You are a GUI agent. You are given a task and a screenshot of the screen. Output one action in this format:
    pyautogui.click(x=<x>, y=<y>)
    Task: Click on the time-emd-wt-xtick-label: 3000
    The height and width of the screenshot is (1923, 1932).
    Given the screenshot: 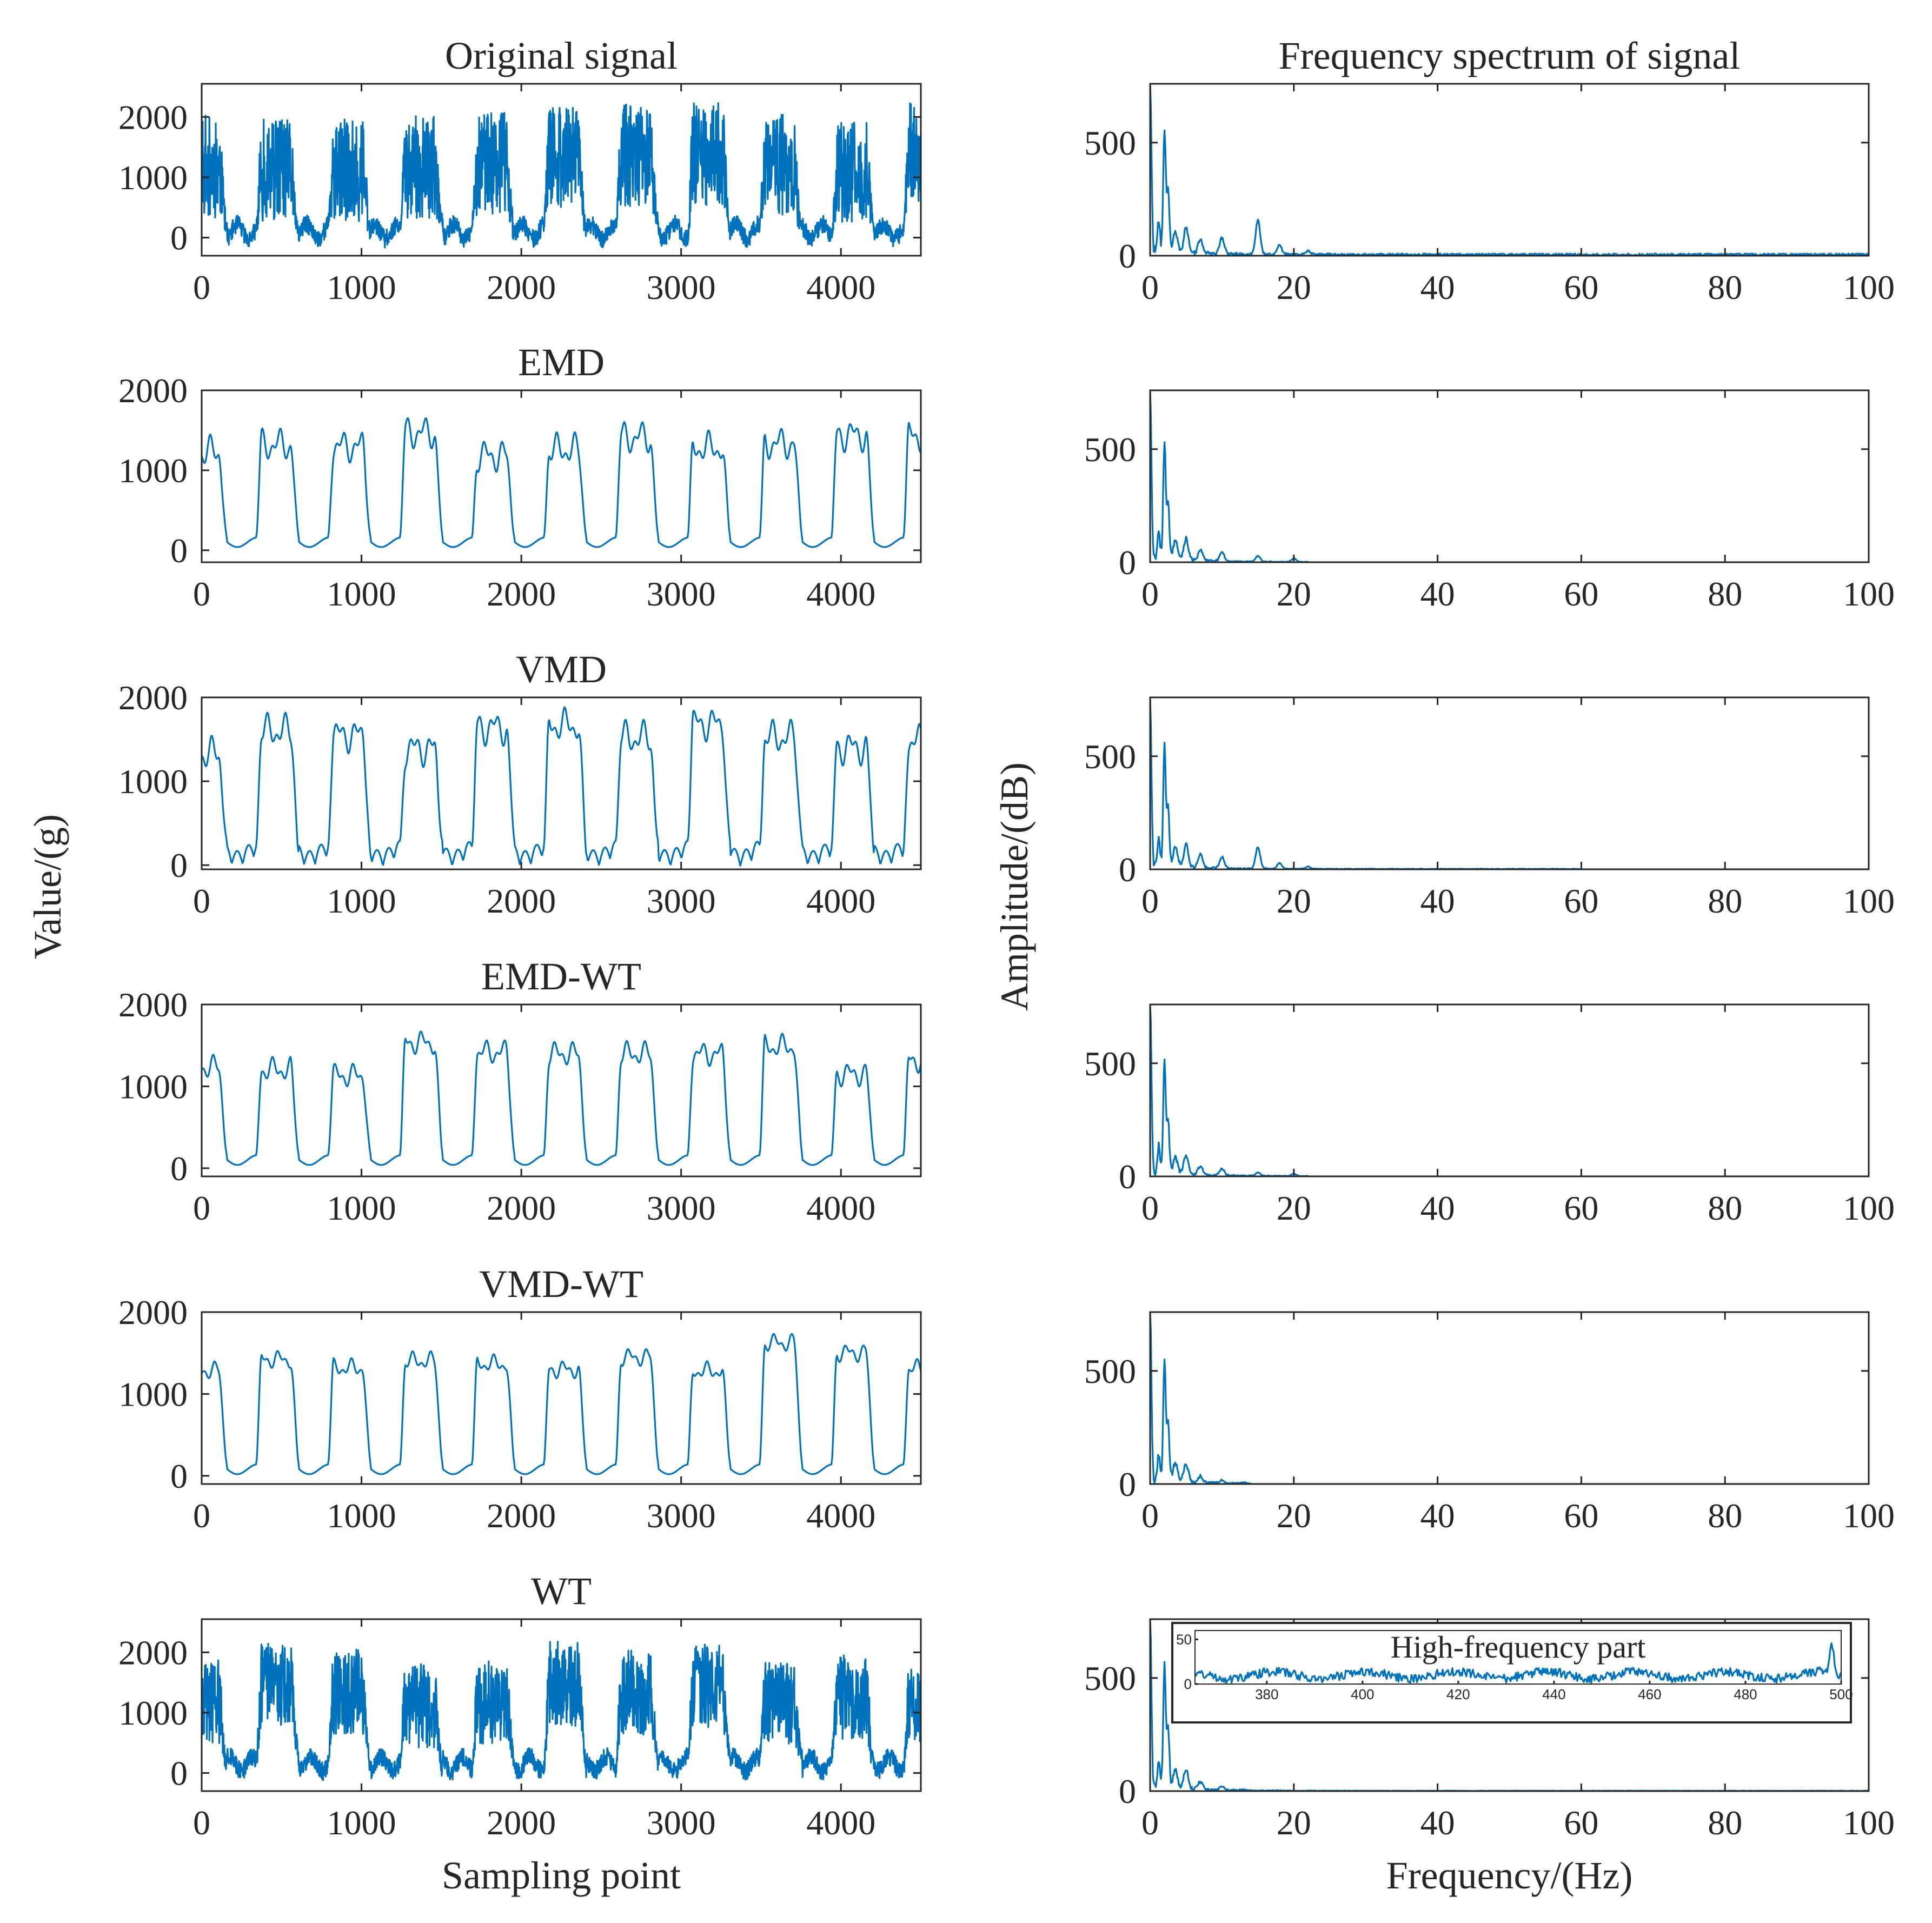 What is the action you would take?
    pyautogui.click(x=681, y=1208)
    